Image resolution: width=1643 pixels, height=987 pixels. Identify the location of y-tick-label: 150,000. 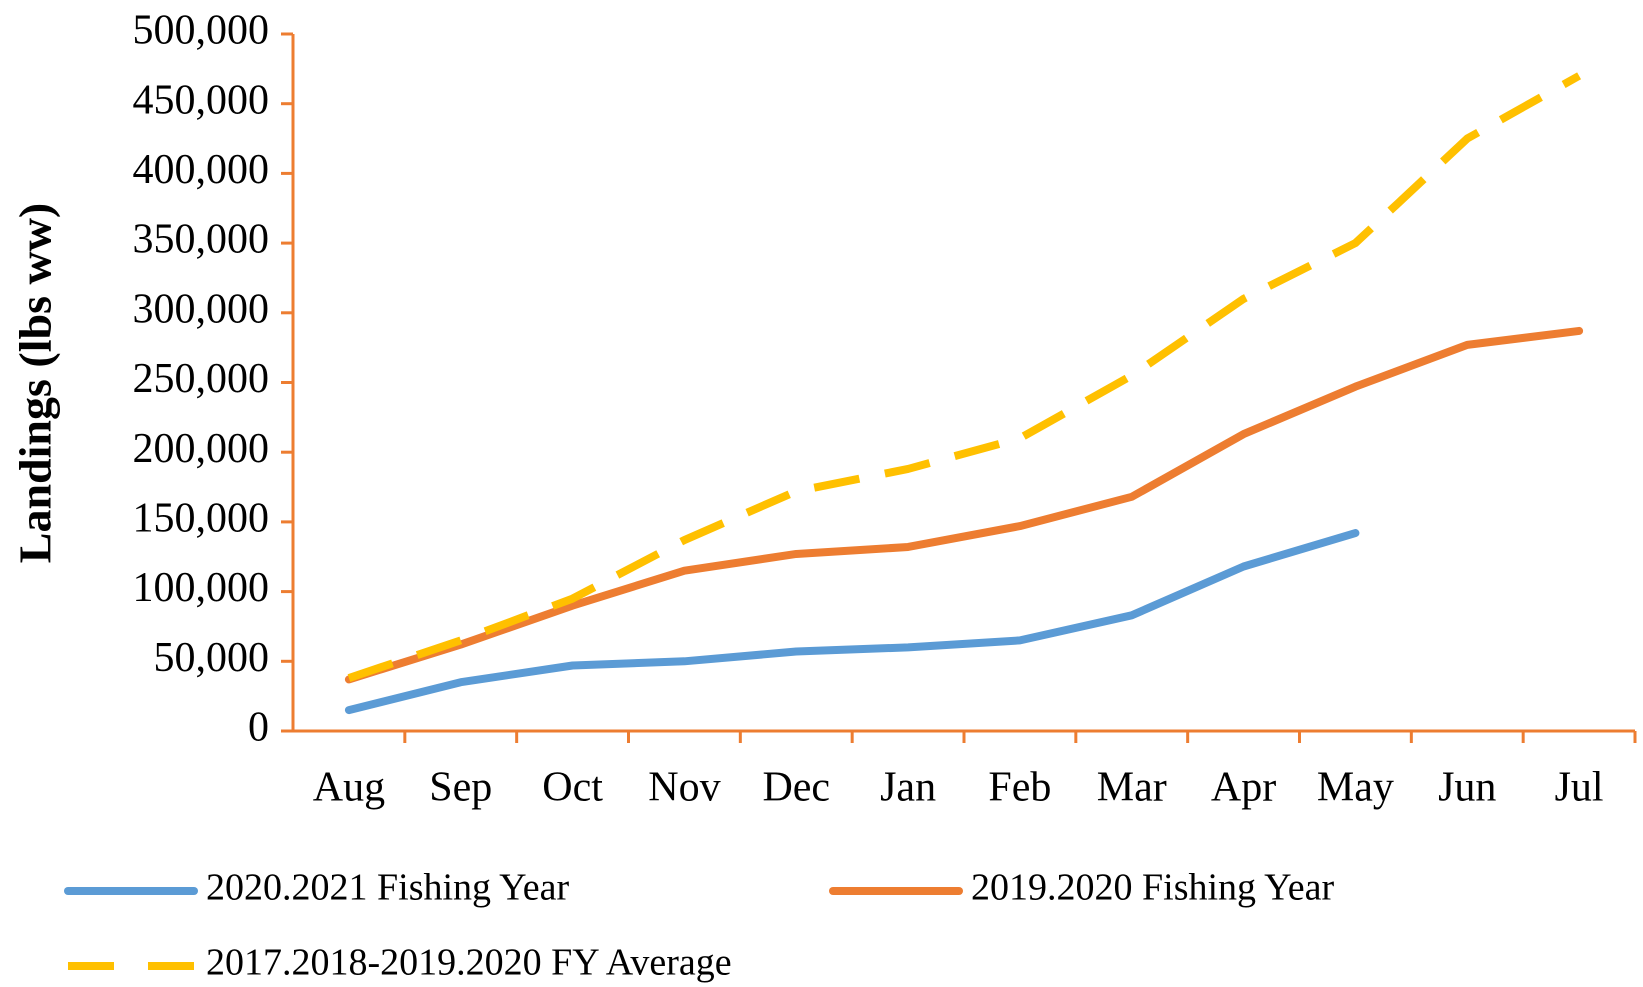
(201, 519).